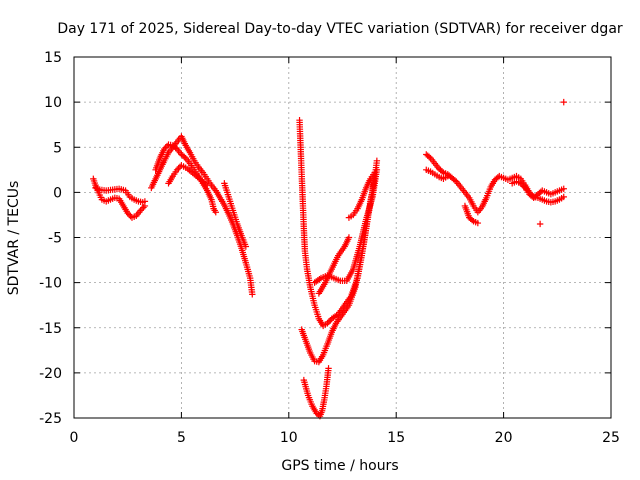 This screenshot has height=480, width=640. What do you see at coordinates (289, 438) in the screenshot?
I see `x-tick-label: 10` at bounding box center [289, 438].